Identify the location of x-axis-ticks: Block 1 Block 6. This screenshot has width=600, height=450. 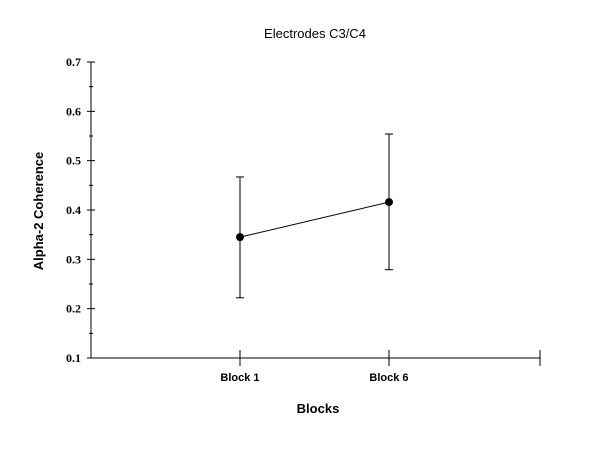
(380, 367).